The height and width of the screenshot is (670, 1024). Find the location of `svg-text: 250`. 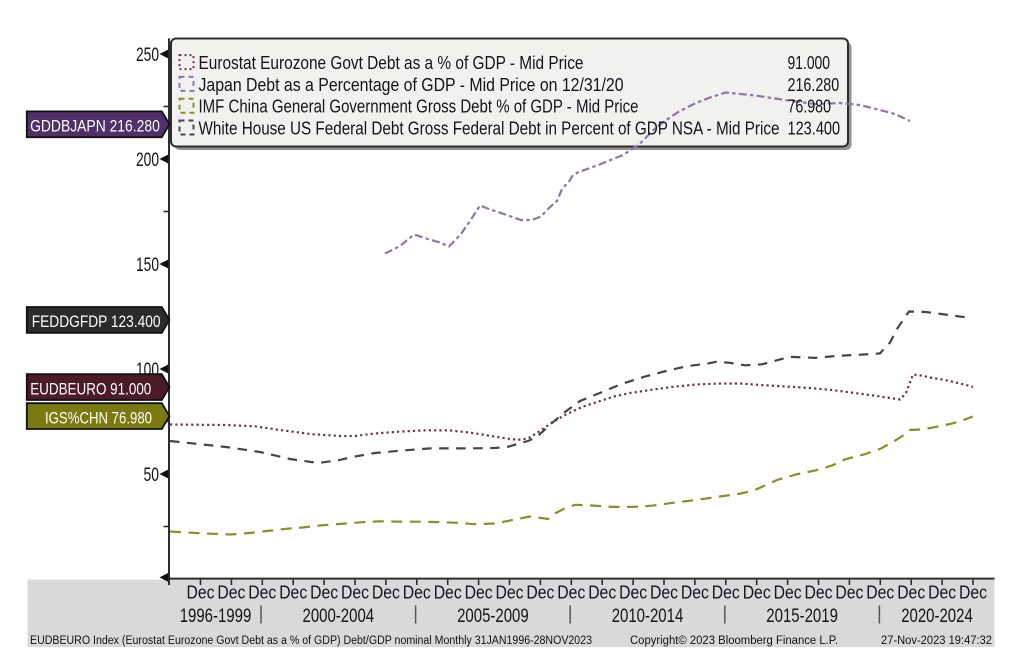

svg-text: 250 is located at coordinates (147, 55).